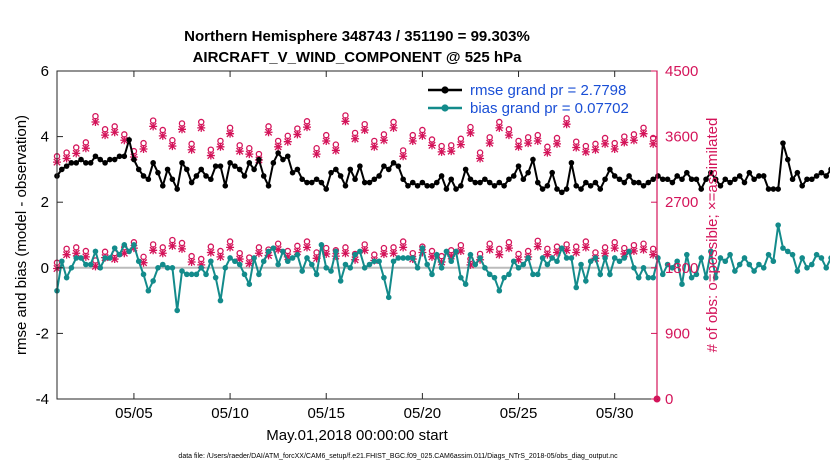 This screenshot has height=475, width=830. Describe the element at coordinates (445, 108) in the screenshot. I see `legend-bias-marker` at that location.